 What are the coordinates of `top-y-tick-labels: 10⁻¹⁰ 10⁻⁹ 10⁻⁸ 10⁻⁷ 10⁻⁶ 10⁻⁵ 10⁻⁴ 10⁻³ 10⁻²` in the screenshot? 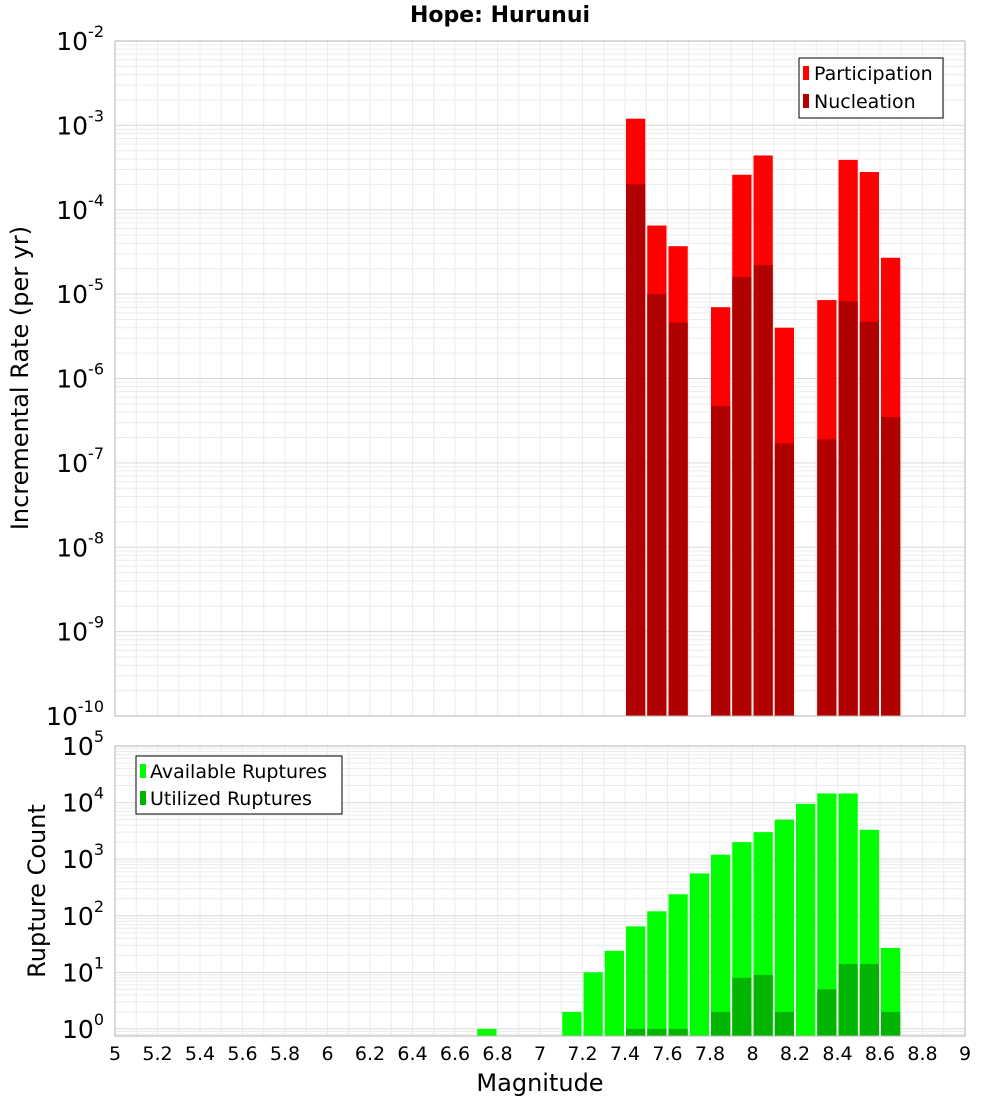 It's located at (75, 376).